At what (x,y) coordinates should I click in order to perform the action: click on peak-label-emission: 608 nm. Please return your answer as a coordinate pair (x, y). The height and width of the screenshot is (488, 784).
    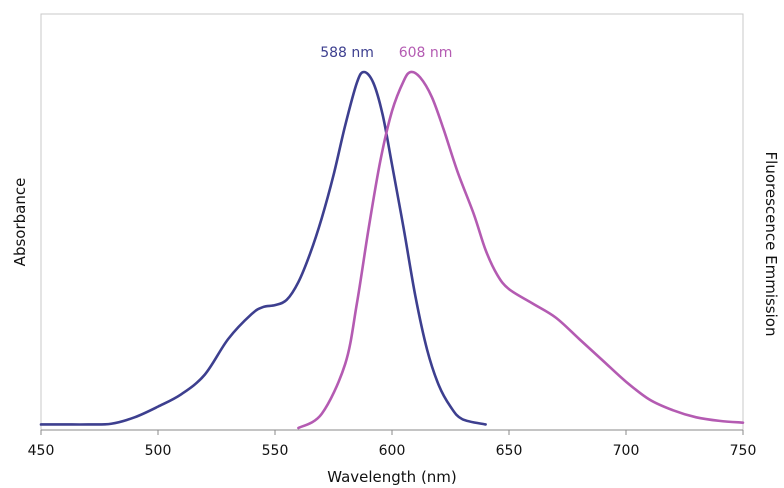
    Looking at the image, I should click on (426, 53).